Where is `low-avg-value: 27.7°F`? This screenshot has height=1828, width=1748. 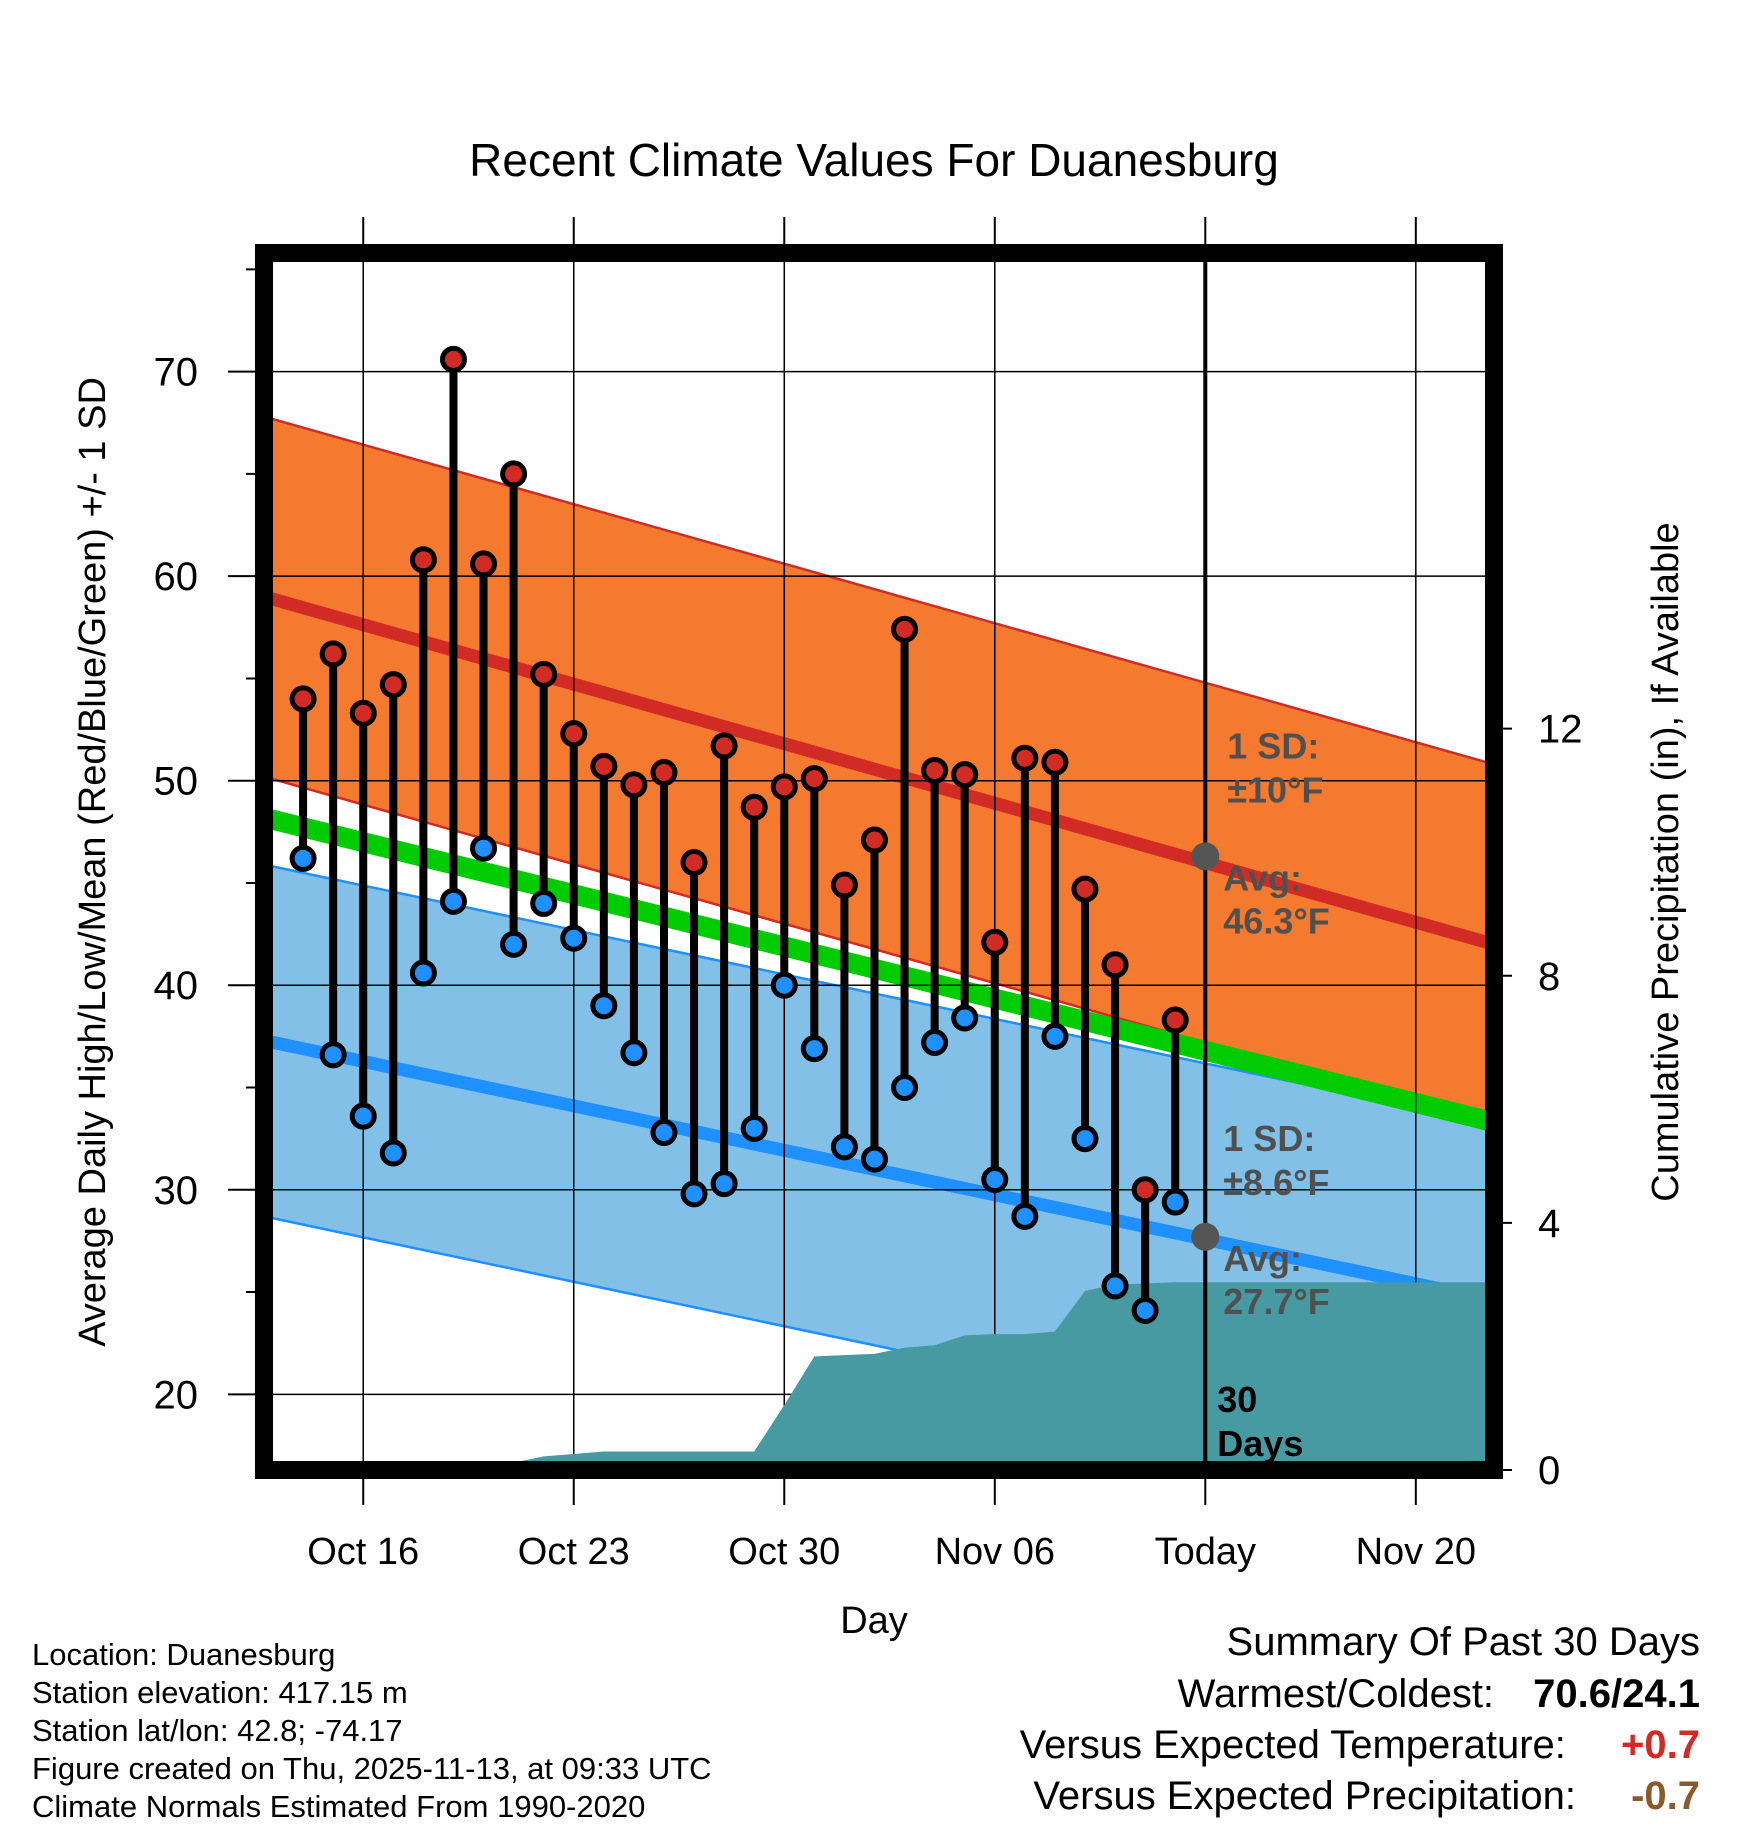 low-avg-value: 27.7°F is located at coordinates (1276, 1301).